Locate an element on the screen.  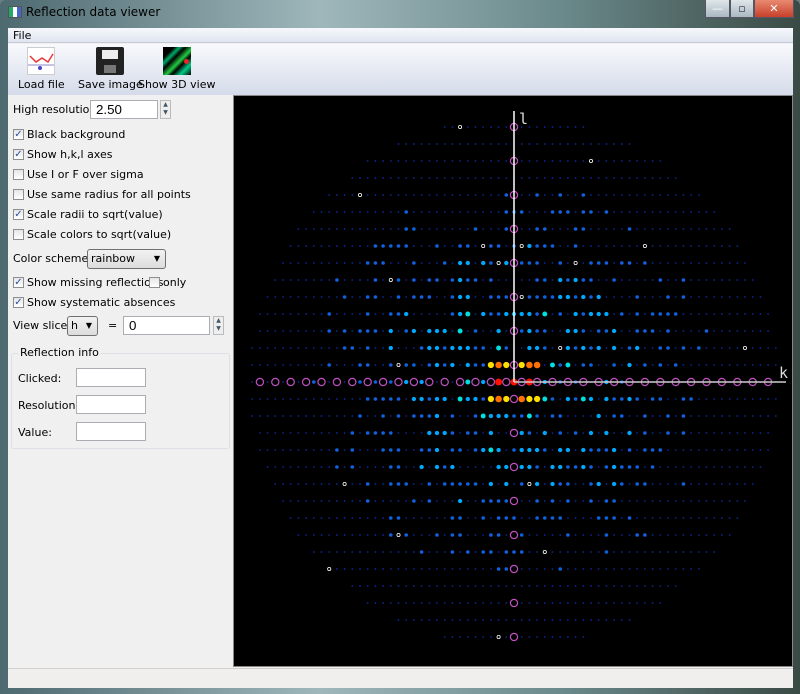
slice-value-input is located at coordinates (166, 325).